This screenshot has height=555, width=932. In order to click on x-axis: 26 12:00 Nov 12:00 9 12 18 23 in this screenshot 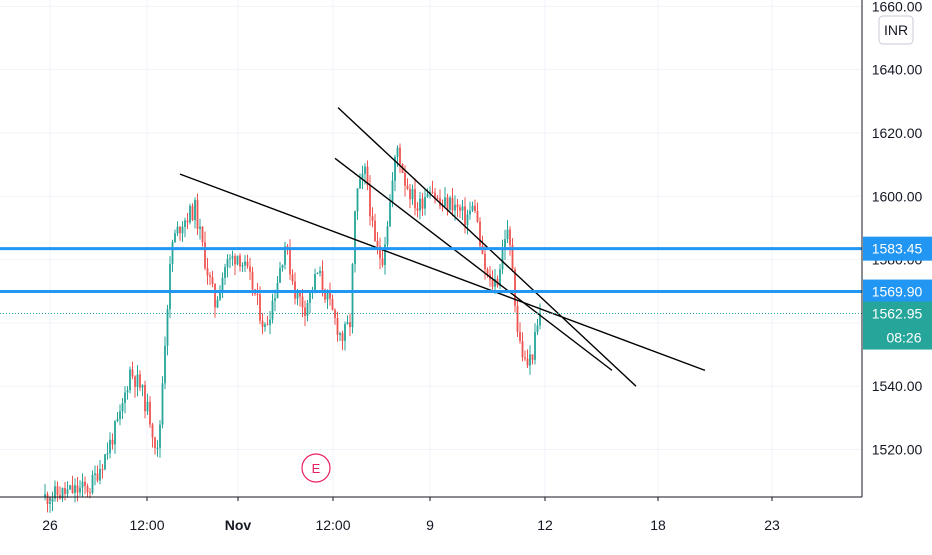, I will do `click(411, 515)`.